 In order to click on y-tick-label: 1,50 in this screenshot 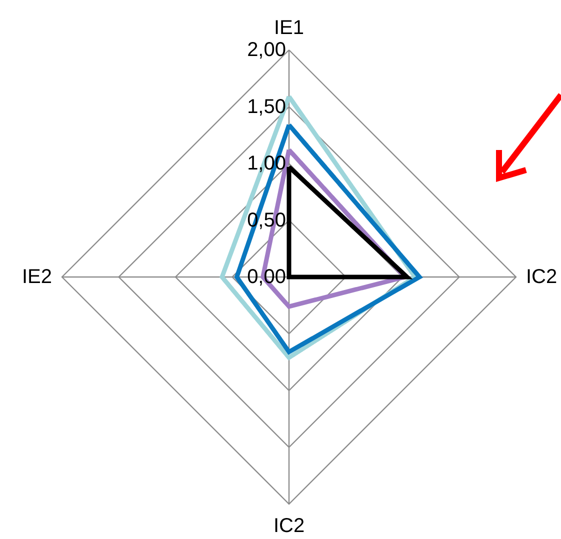, I will do `click(266, 107)`.